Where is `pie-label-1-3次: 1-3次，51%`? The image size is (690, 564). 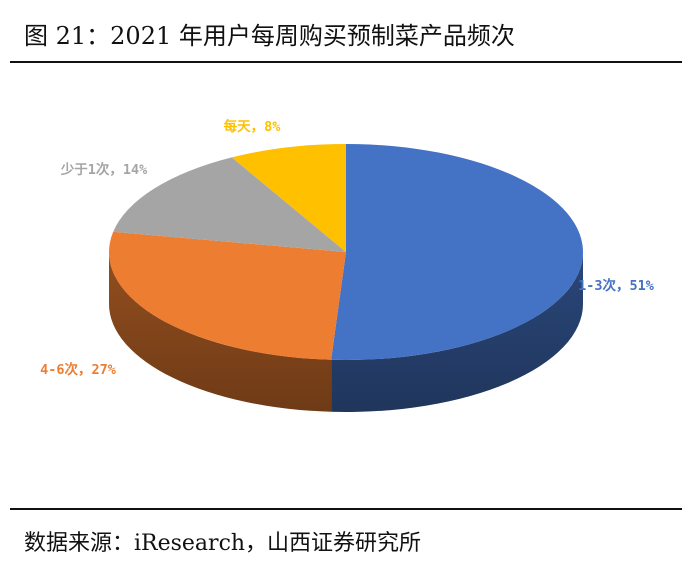
pie-label-1-3次: 1-3次，51% is located at coordinates (616, 285).